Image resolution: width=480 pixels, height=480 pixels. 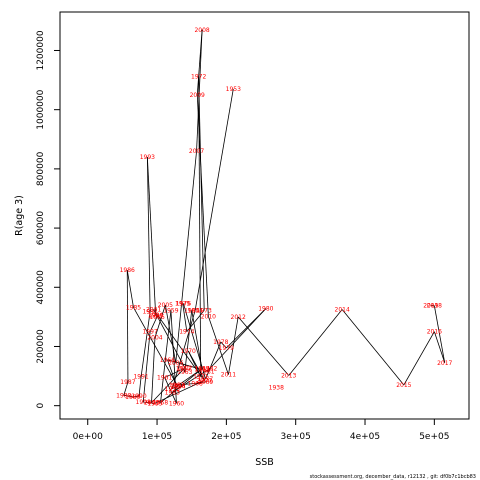 I want to click on x-axis-title: SSB, so click(x=264, y=462).